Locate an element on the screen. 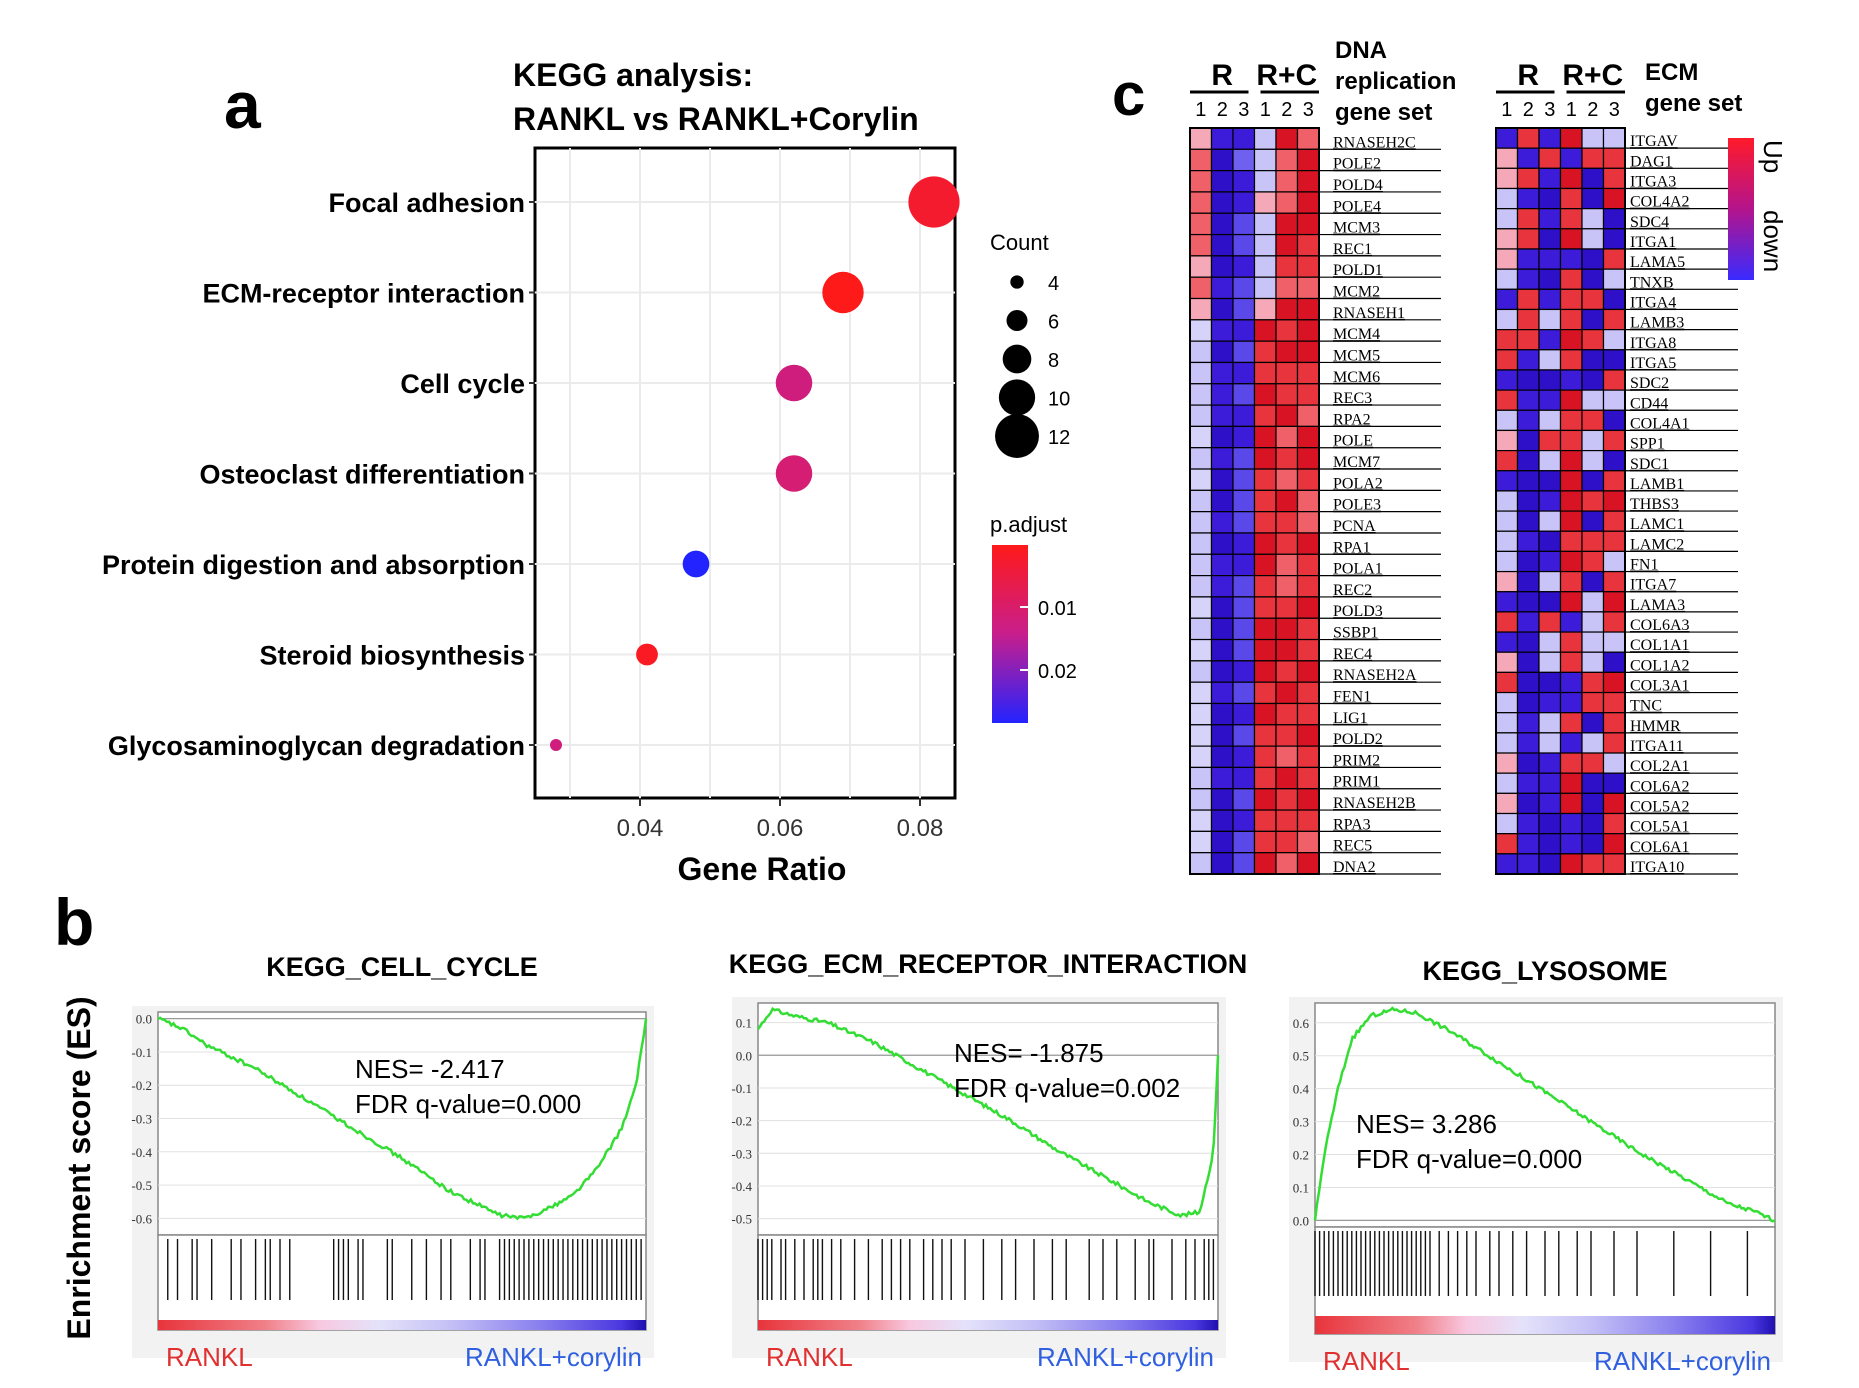  gene-label: RPA3 is located at coordinates (1352, 824).